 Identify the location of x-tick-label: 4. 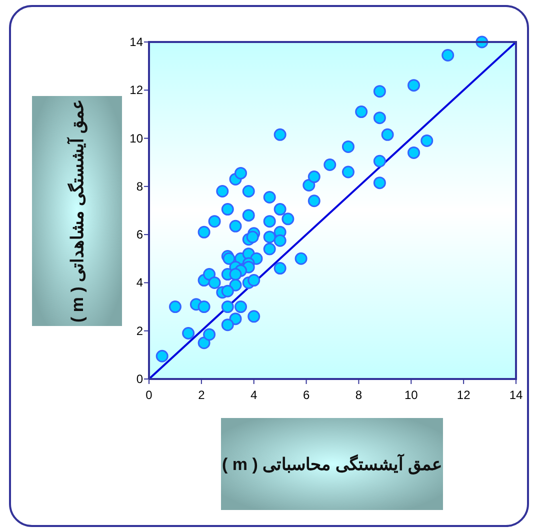
(254, 395).